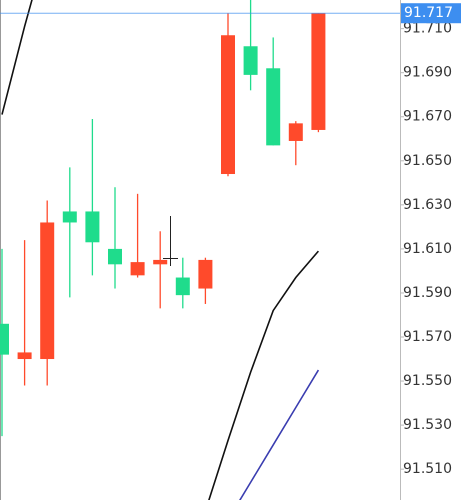  I want to click on y-tick-label: 91.550, so click(427, 381).